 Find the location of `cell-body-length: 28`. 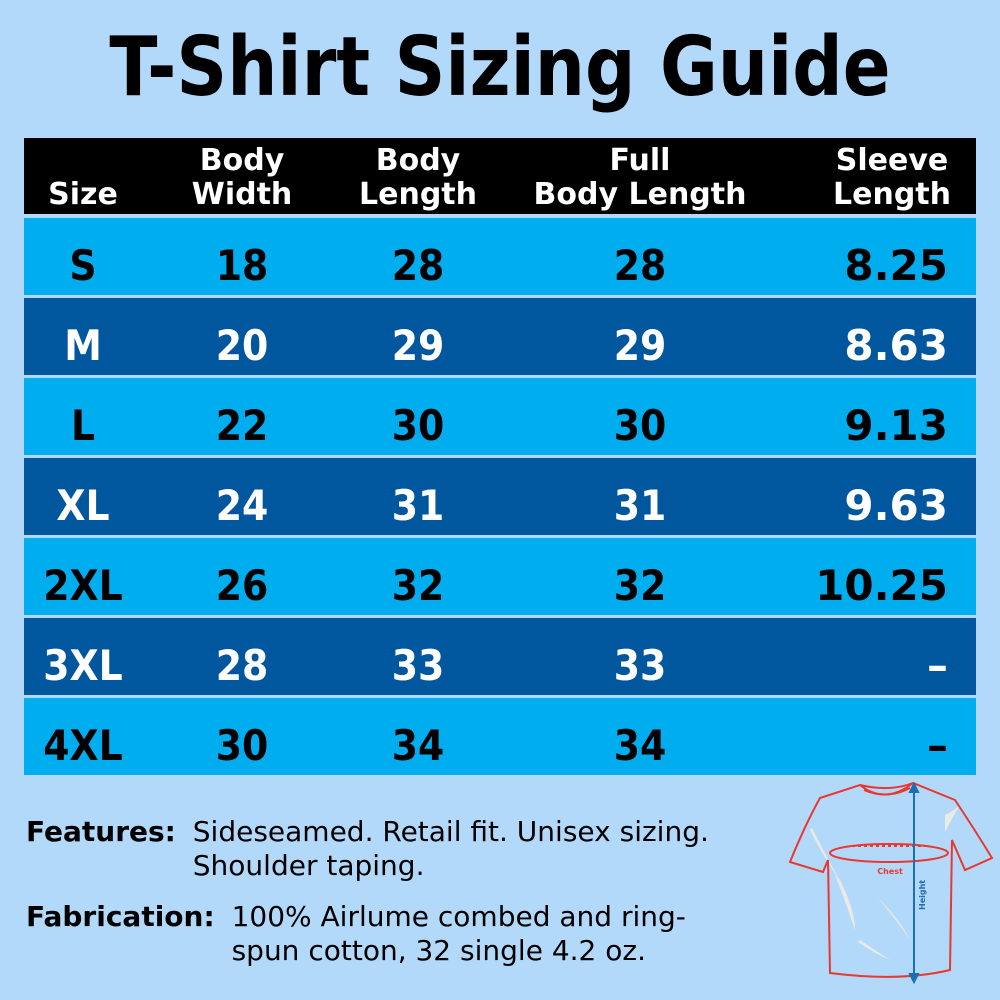

cell-body-length: 28 is located at coordinates (418, 265).